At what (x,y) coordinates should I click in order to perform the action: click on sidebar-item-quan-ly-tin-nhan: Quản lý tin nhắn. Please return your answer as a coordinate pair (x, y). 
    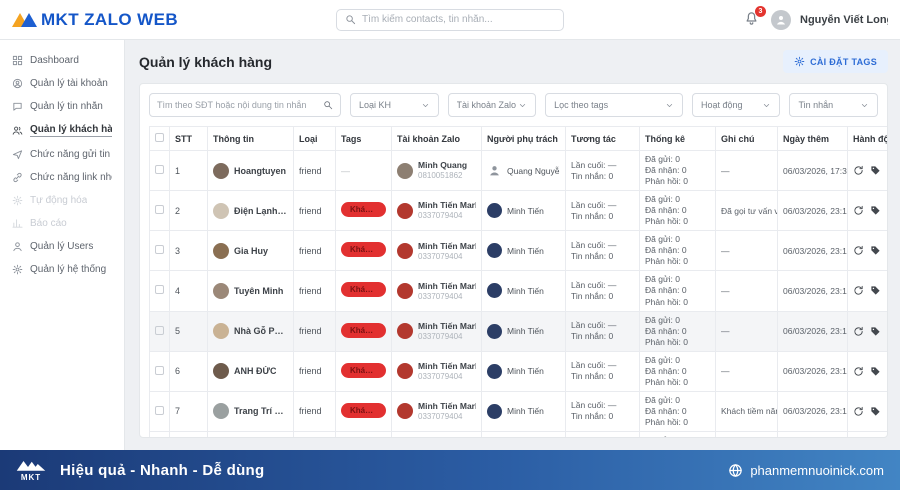
    Looking at the image, I should click on (62, 106).